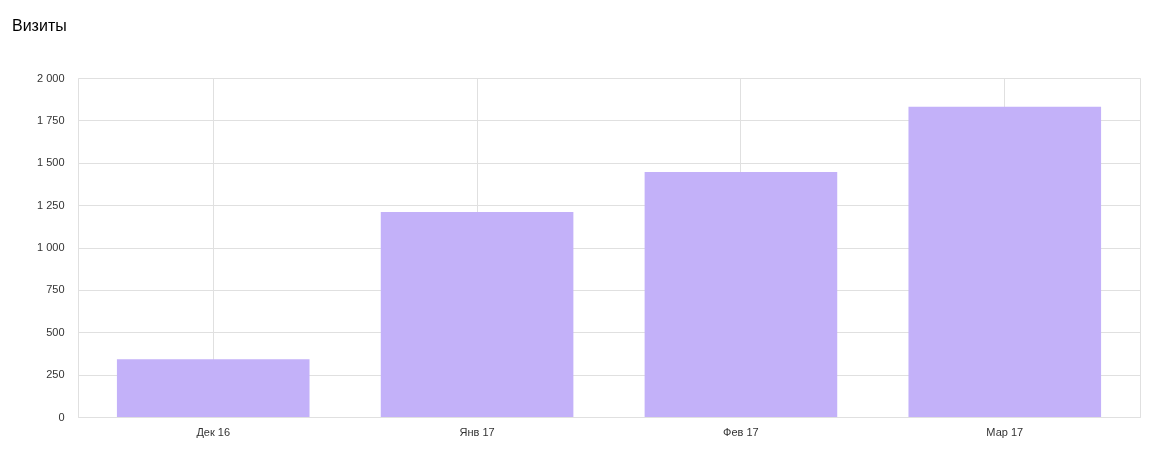 The height and width of the screenshot is (467, 1176). I want to click on y-tick-label: 250, so click(55, 374).